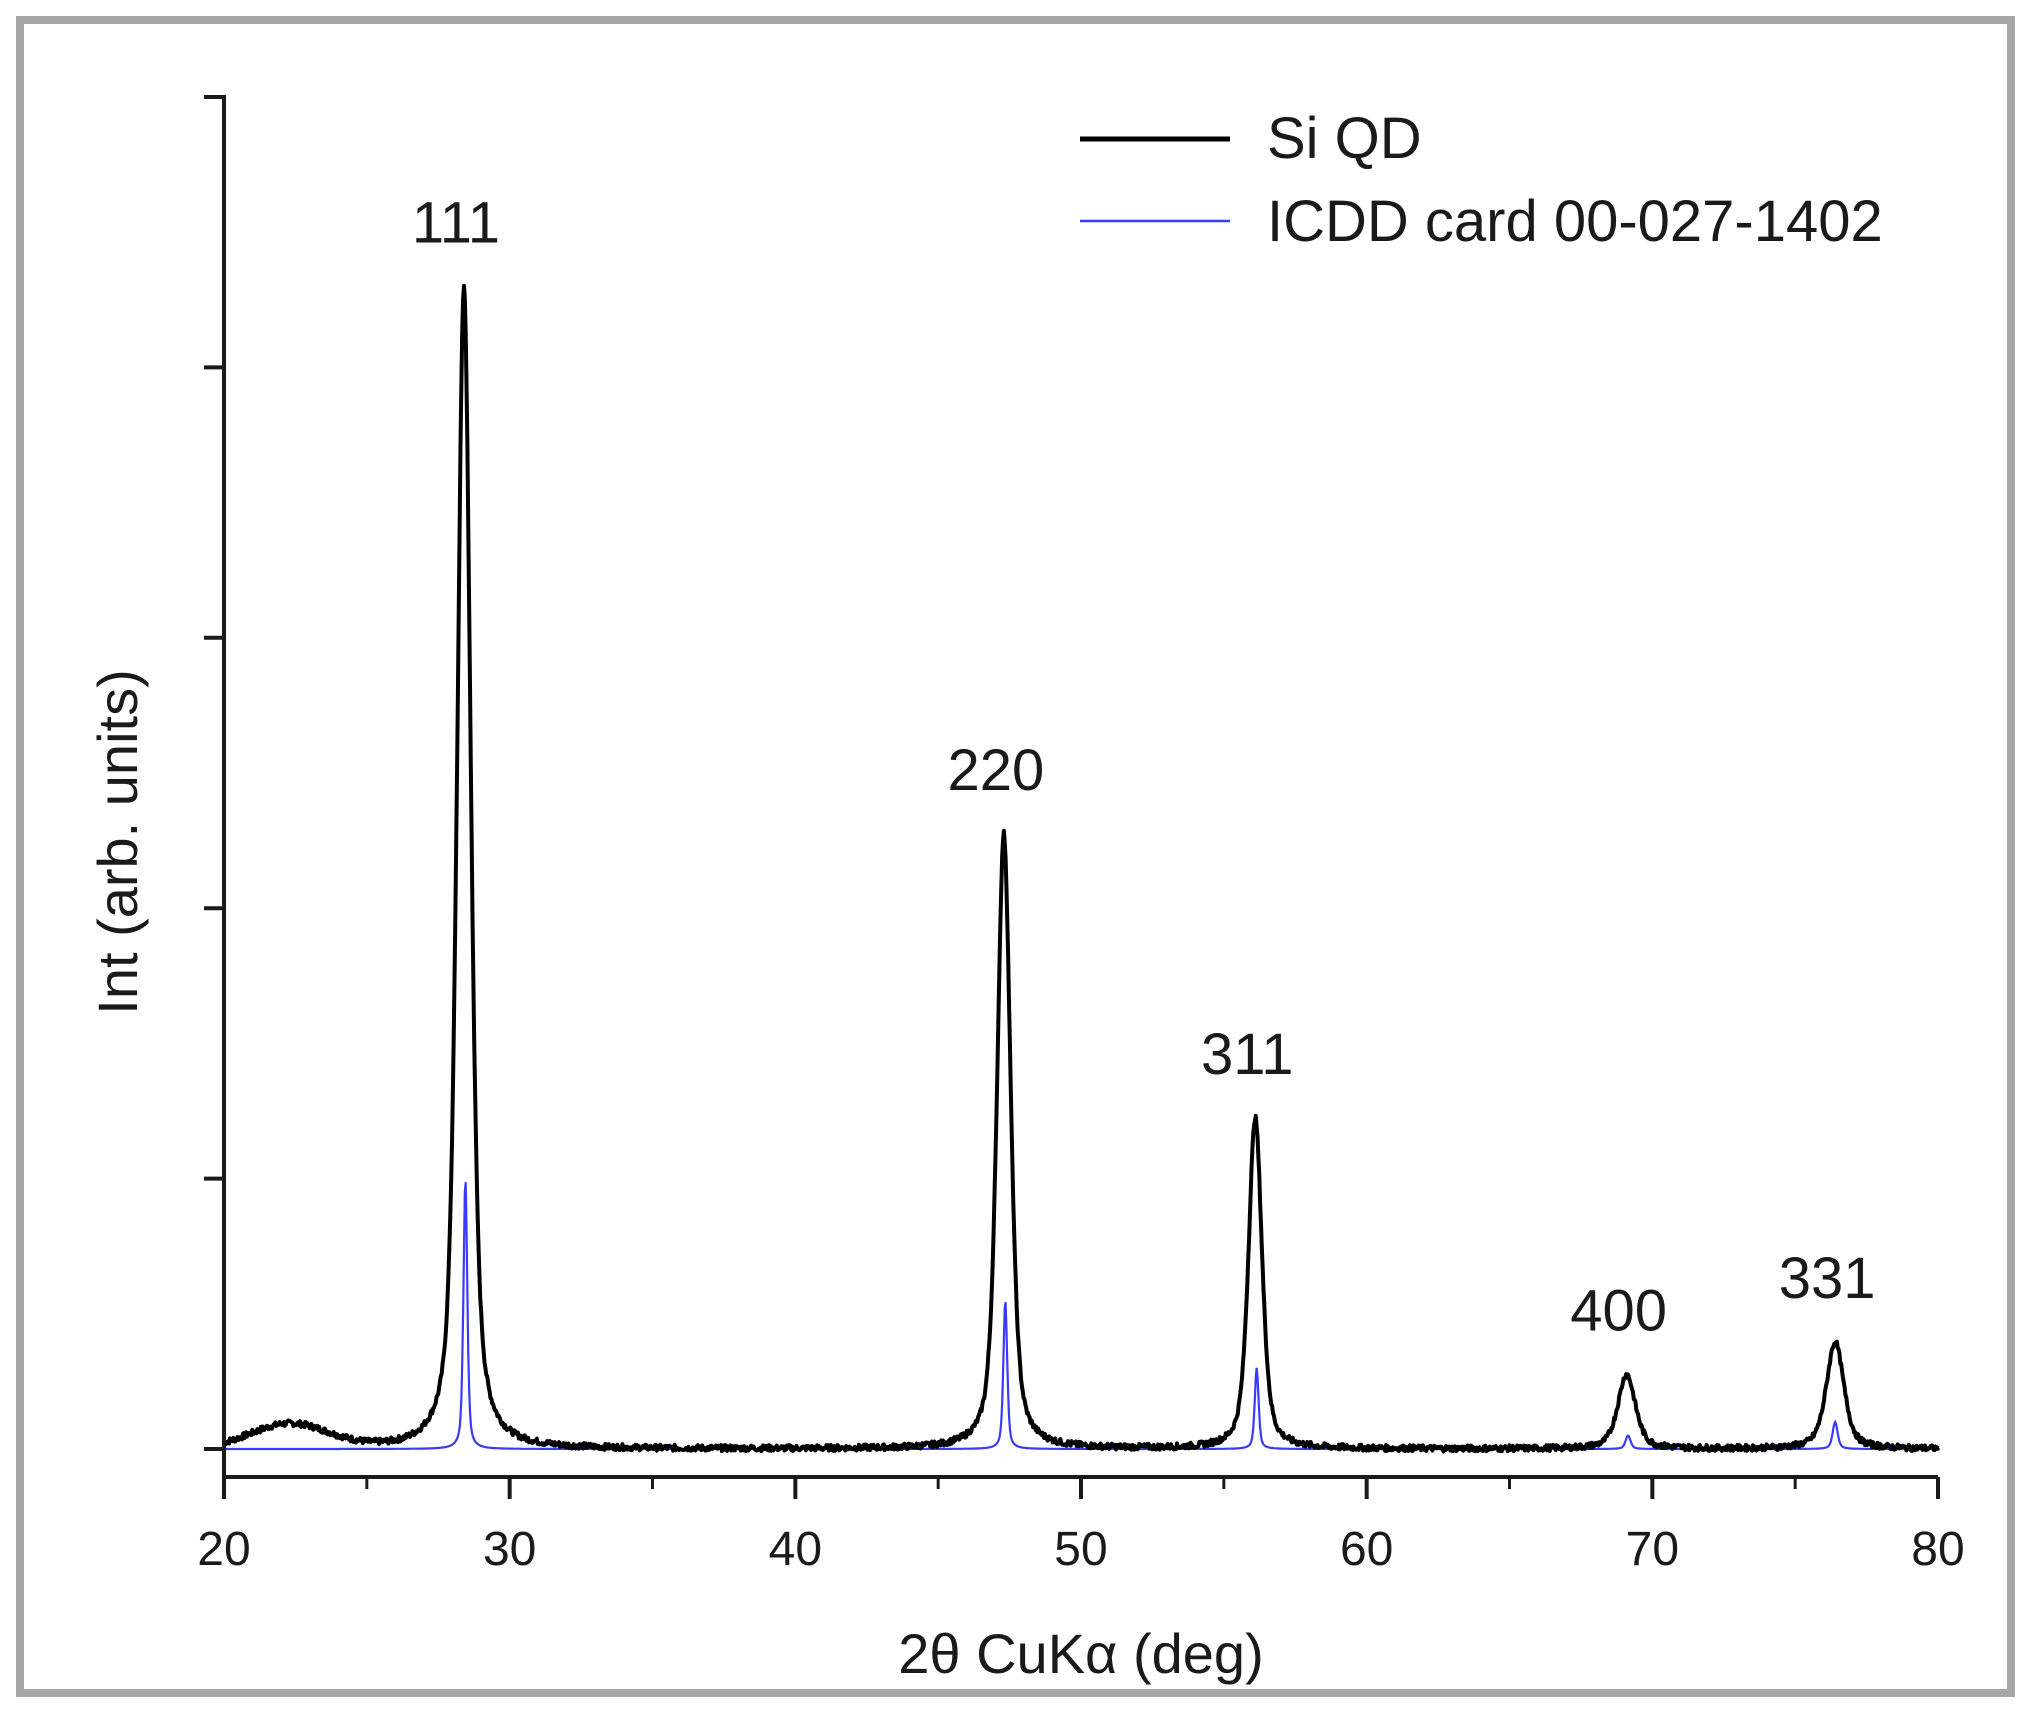 This screenshot has width=2037, height=1717. Describe the element at coordinates (117, 841) in the screenshot. I see `y-axis-title: Int (arb. units)` at that location.